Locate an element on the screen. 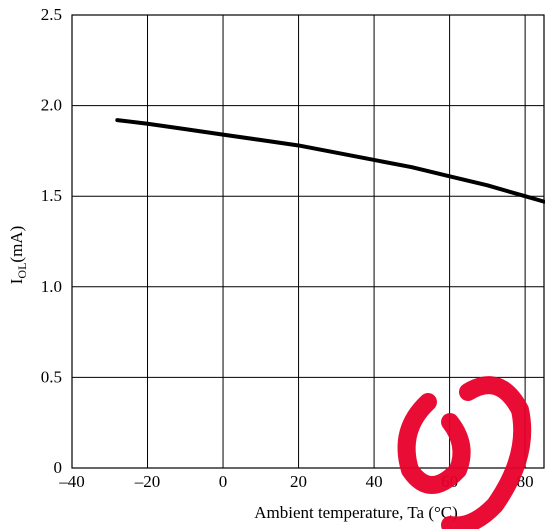 The height and width of the screenshot is (529, 545). svg-text: IOL(mA) is located at coordinates (18, 255).